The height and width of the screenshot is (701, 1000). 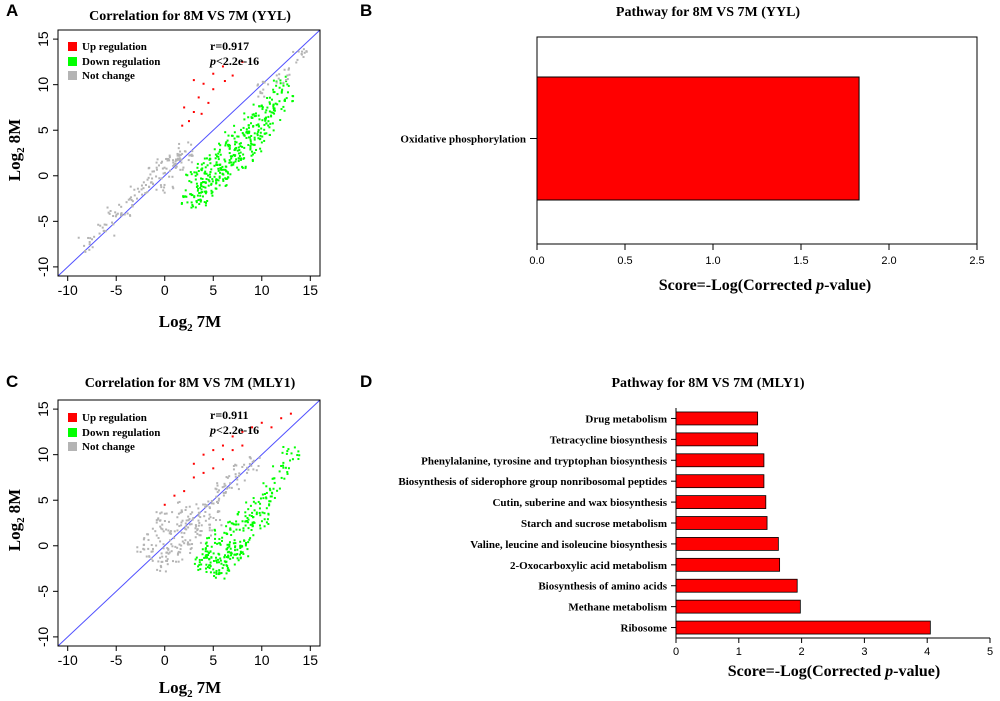 I want to click on legend-label-up: Up regulation, so click(x=114, y=418).